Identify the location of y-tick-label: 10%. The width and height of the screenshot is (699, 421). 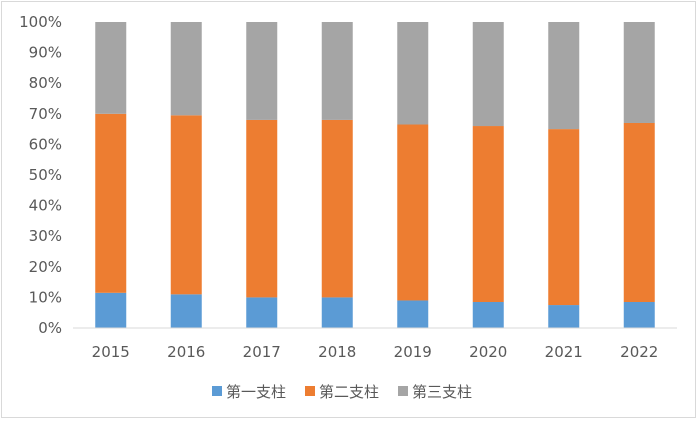
(45, 297).